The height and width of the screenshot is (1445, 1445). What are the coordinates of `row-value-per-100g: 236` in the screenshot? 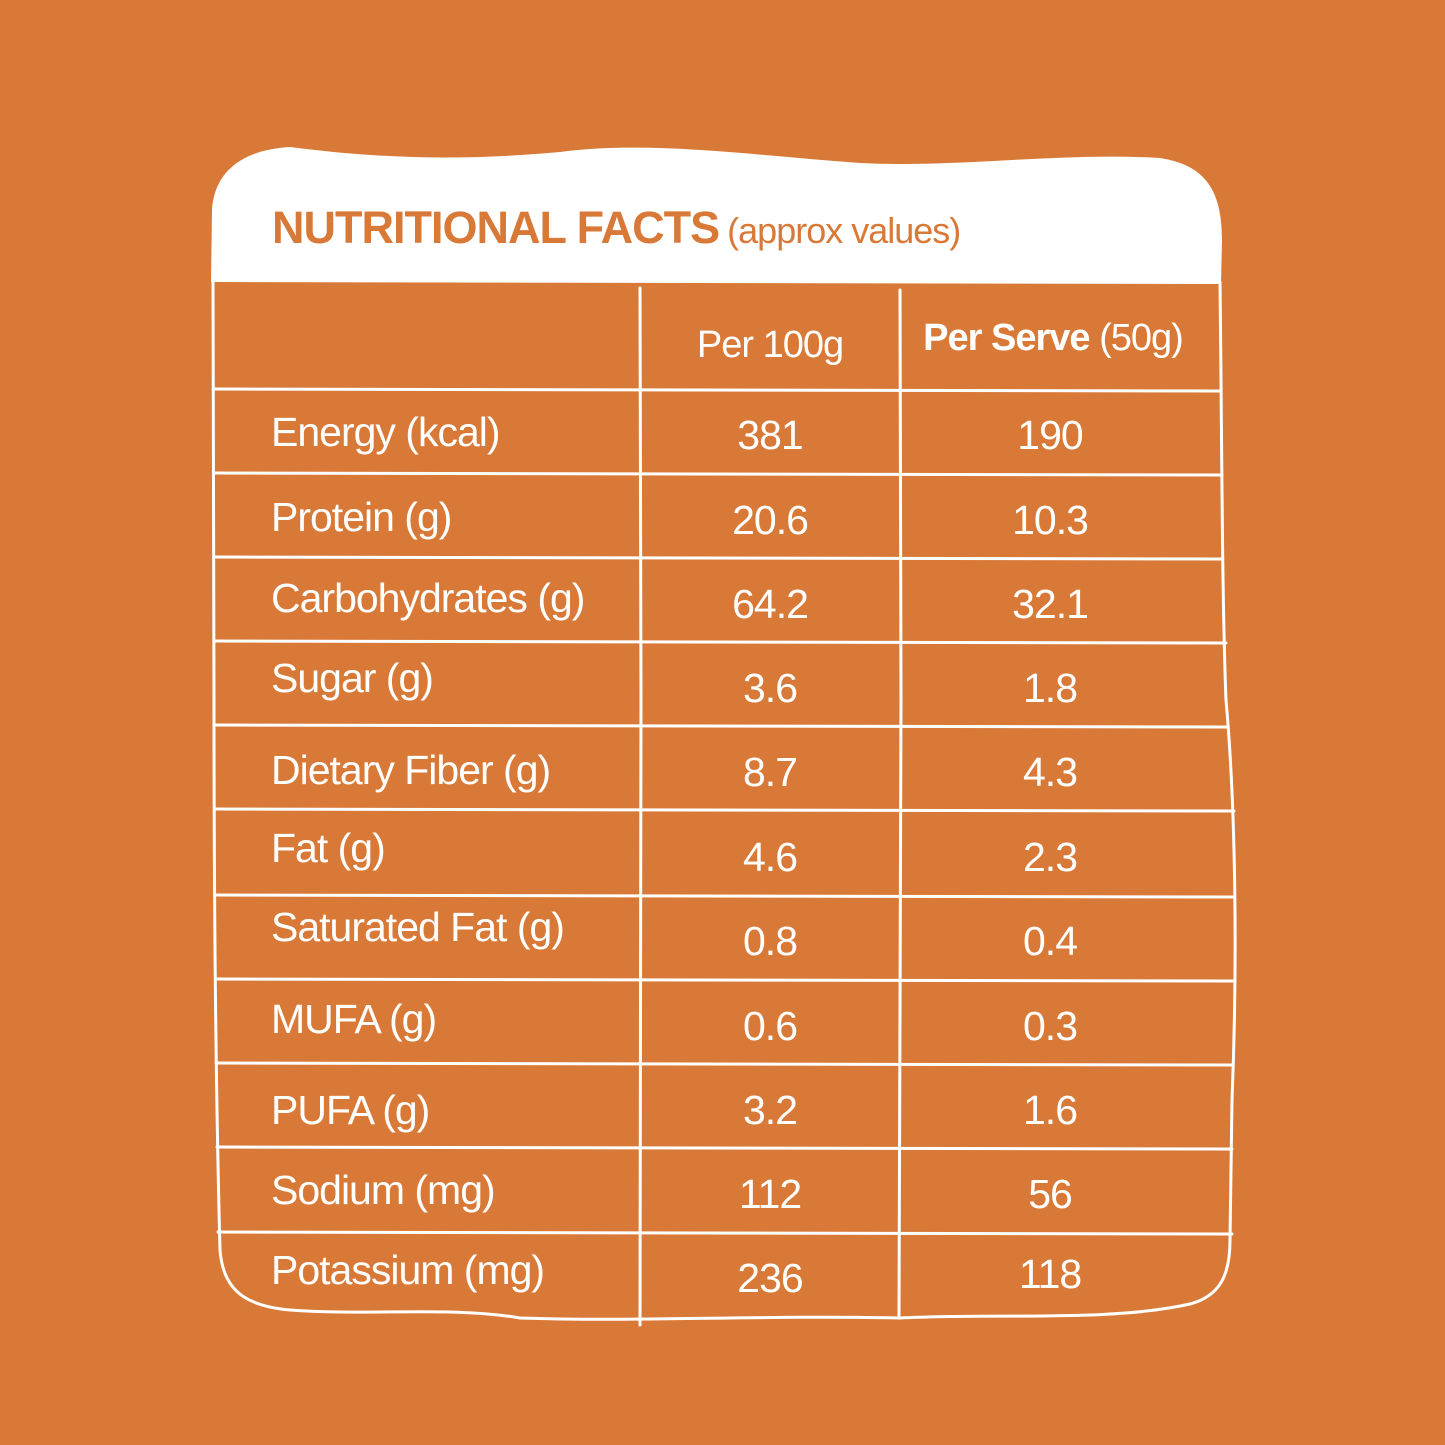 It's located at (770, 1278).